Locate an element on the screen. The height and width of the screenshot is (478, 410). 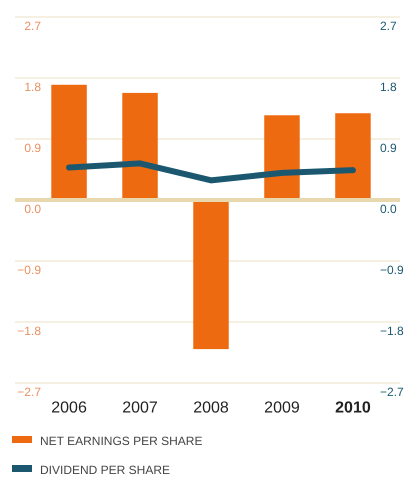
legend-label: NET EARNINGS PER SHARE is located at coordinates (121, 441).